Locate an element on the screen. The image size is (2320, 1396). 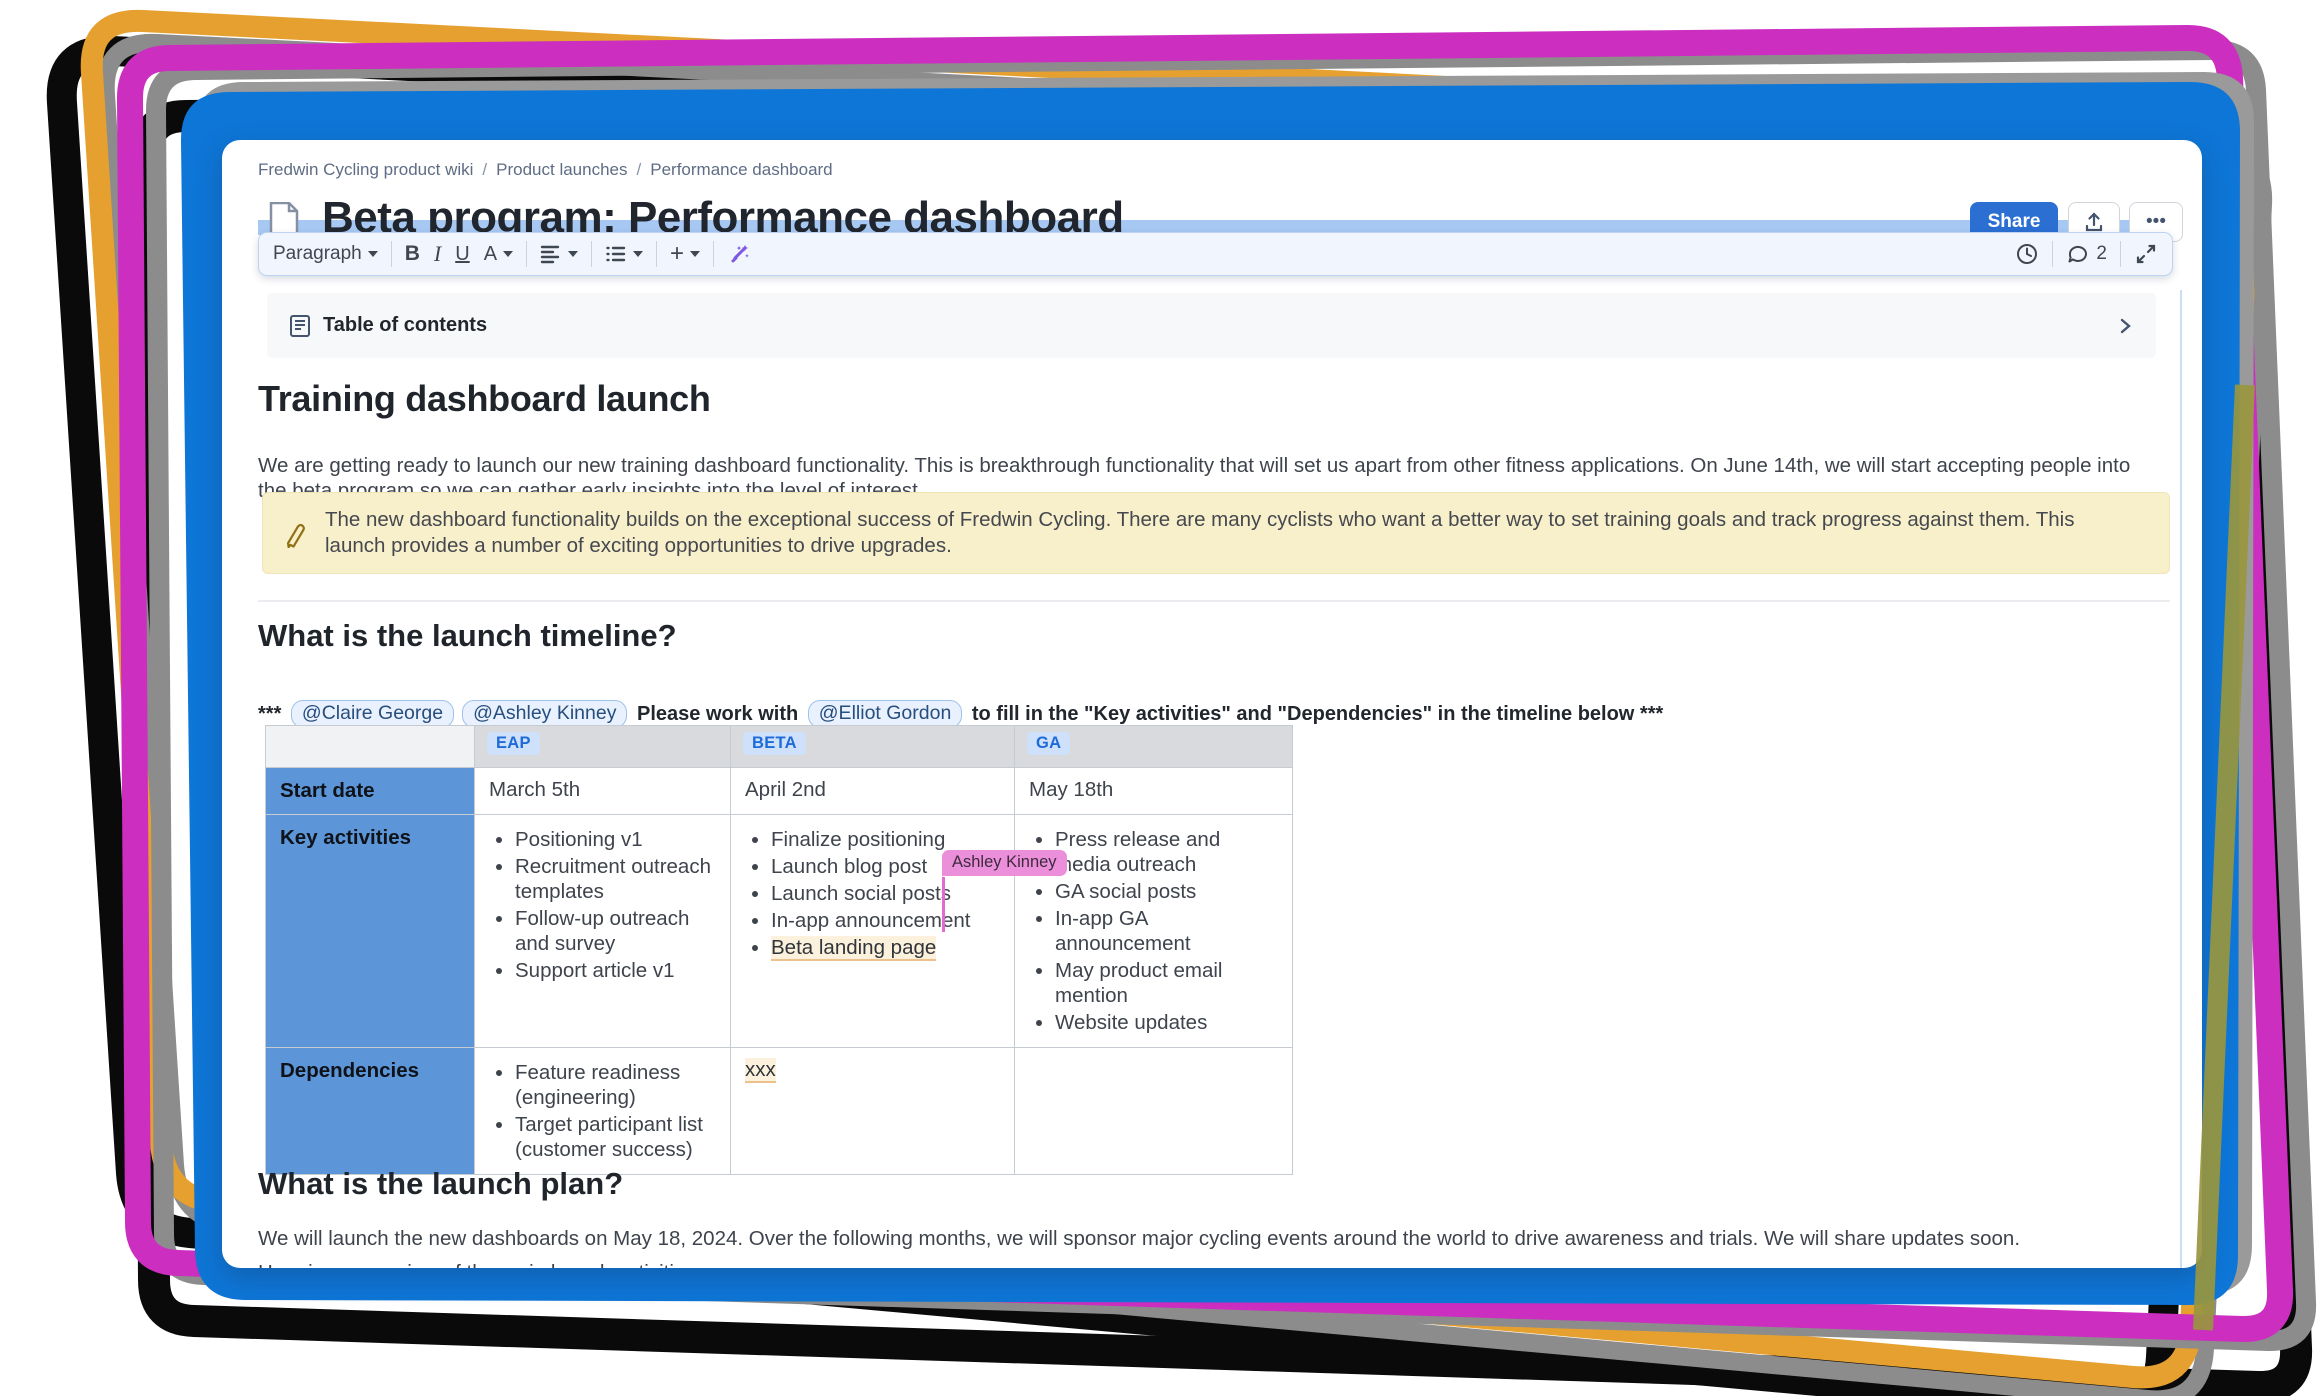
list-item: Feature readiness (engineering) is located at coordinates (615, 1085).